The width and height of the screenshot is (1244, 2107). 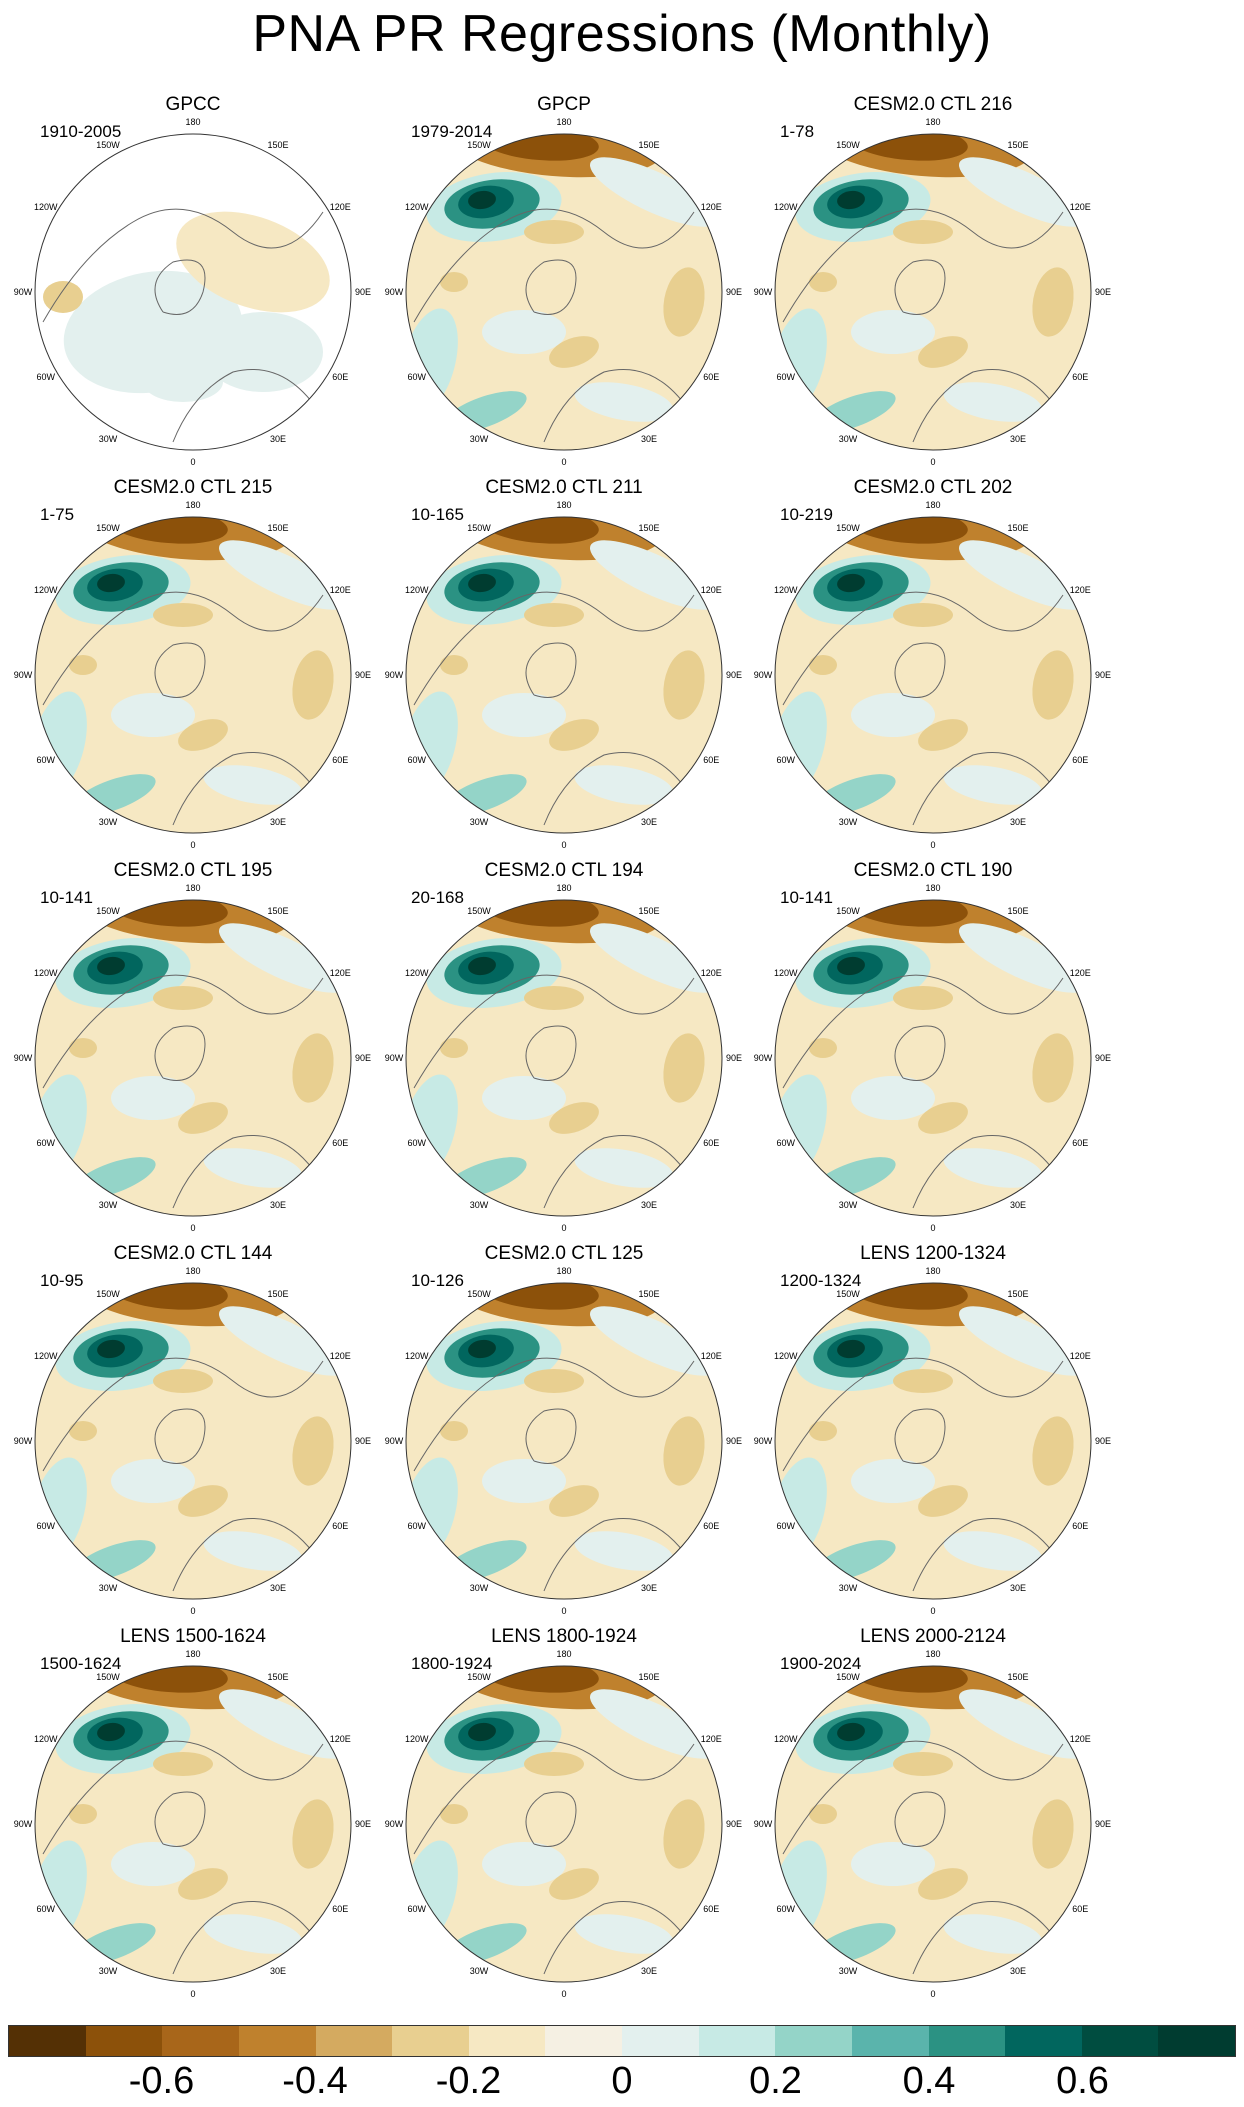 What do you see at coordinates (933, 104) in the screenshot?
I see `panel-title: CESM2.0 CTL 216` at bounding box center [933, 104].